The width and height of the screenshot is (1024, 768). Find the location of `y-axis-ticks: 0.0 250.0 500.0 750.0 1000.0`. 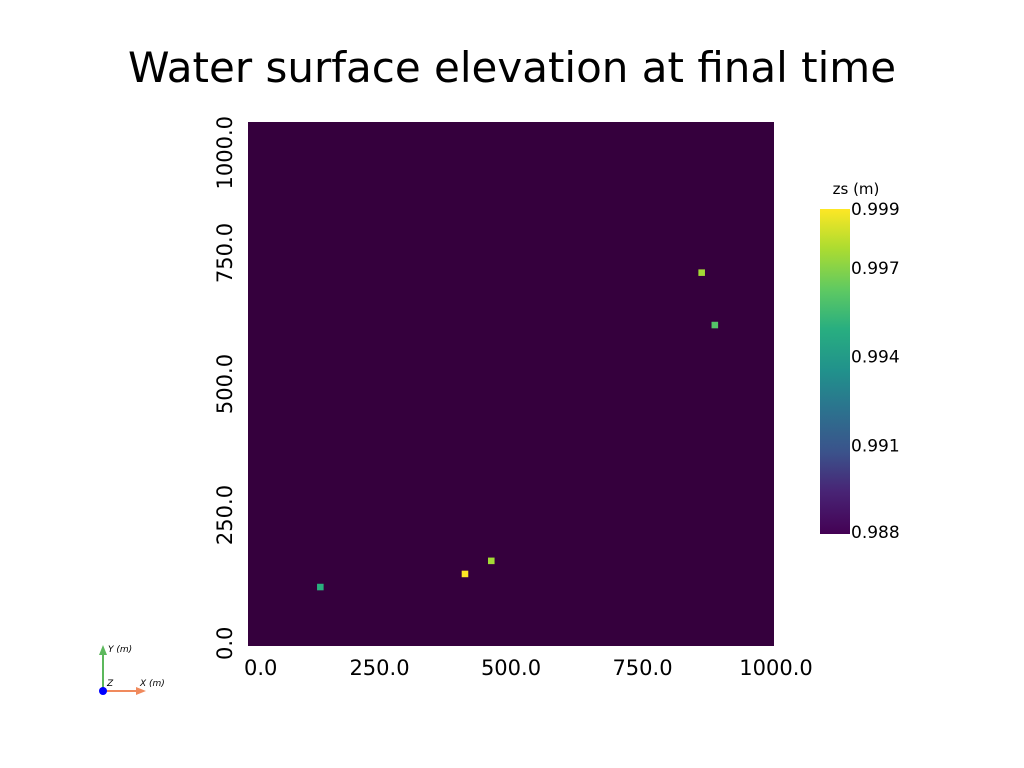

y-axis-ticks: 0.0 250.0 500.0 750.0 1000.0 is located at coordinates (225, 388).